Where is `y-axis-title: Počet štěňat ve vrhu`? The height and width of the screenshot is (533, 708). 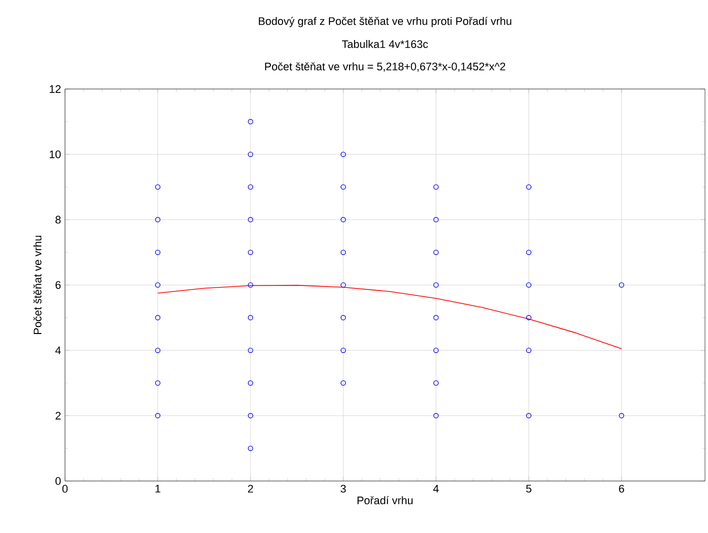
y-axis-title: Počet štěňat ve vrhu is located at coordinates (37, 285).